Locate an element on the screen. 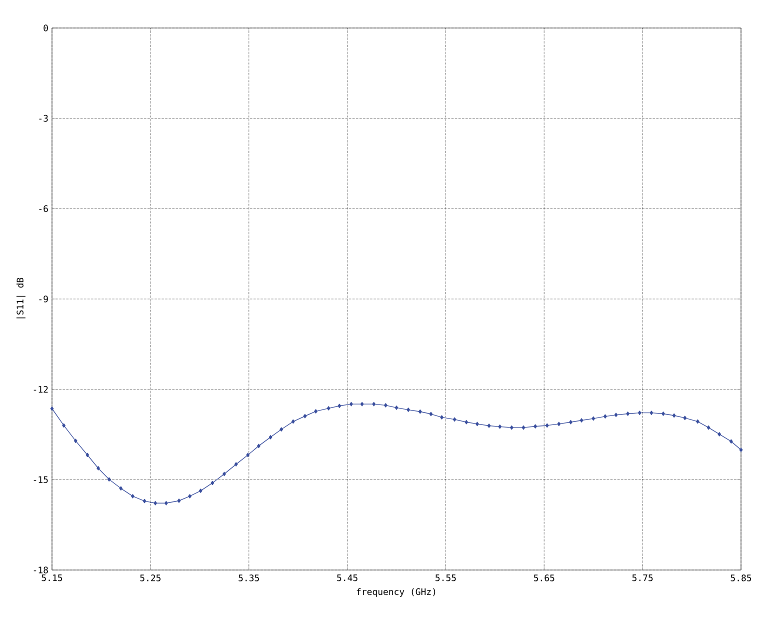 This screenshot has height=626, width=770. y-tick-label: -6 is located at coordinates (43, 208).